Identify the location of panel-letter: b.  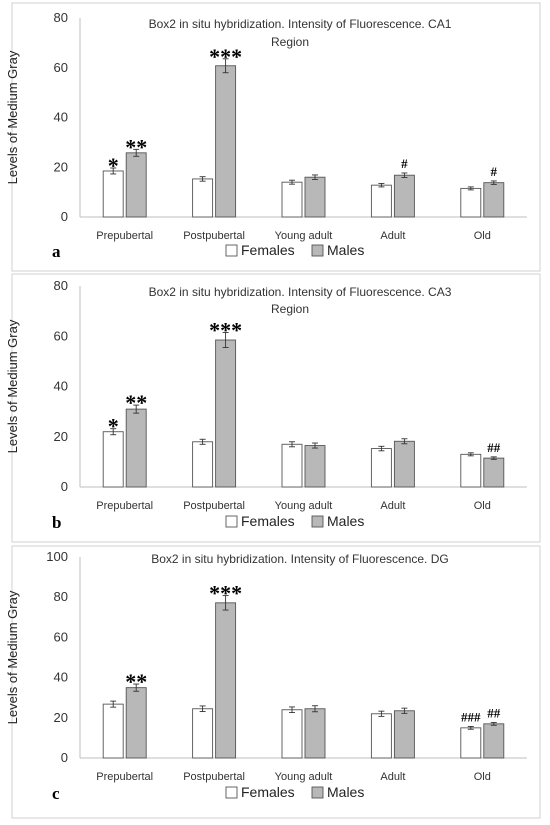
(56, 522).